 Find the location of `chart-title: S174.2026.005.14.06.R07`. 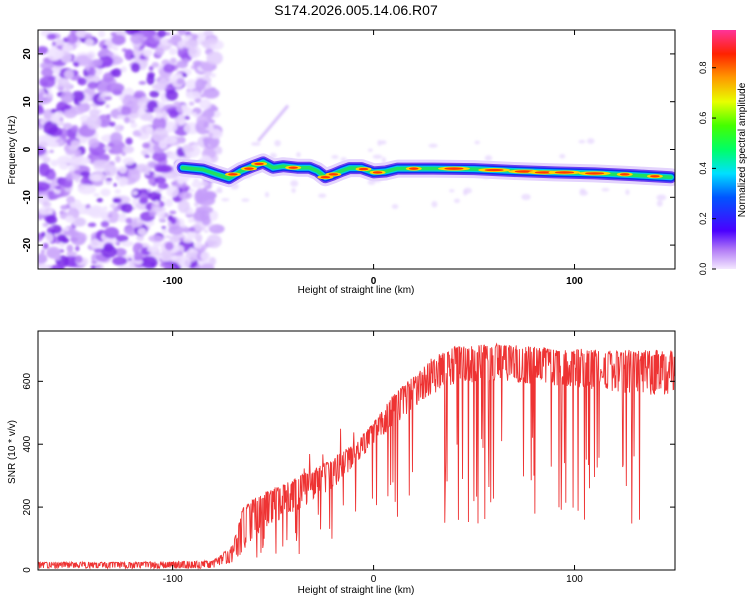

chart-title: S174.2026.005.14.06.R07 is located at coordinates (356, 10).